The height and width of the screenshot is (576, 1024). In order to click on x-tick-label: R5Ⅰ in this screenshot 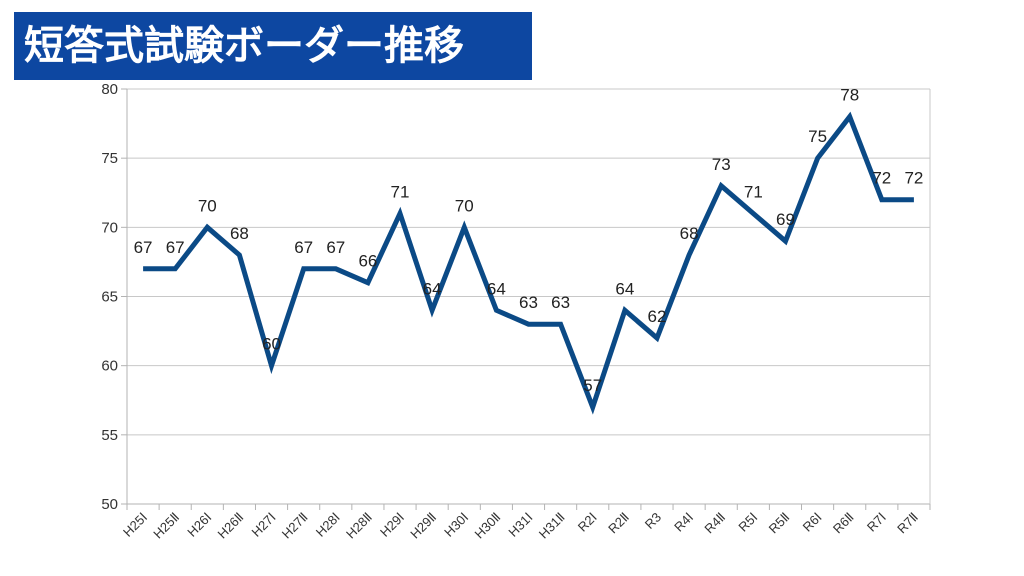, I will do `click(747, 522)`.